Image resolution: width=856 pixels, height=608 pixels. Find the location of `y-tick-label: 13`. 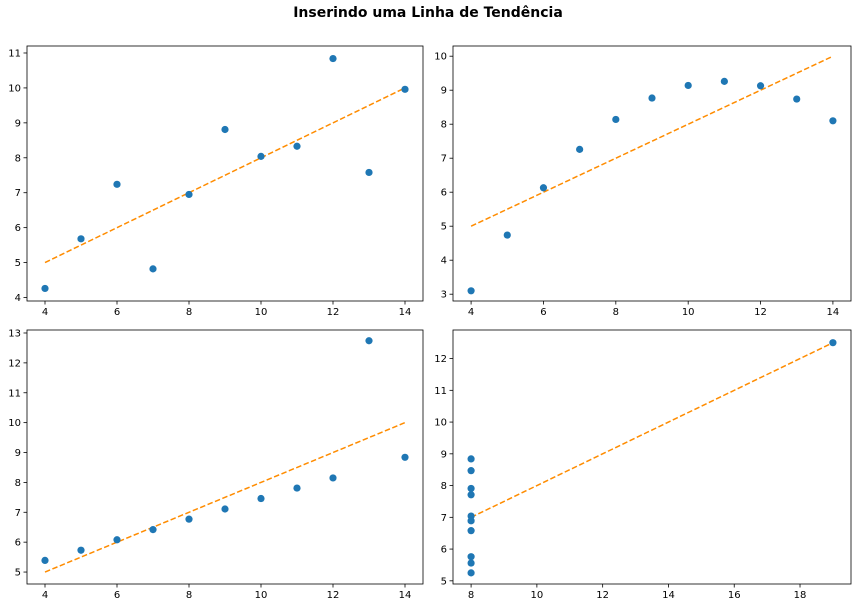

y-tick-label: 13 is located at coordinates (14, 333).